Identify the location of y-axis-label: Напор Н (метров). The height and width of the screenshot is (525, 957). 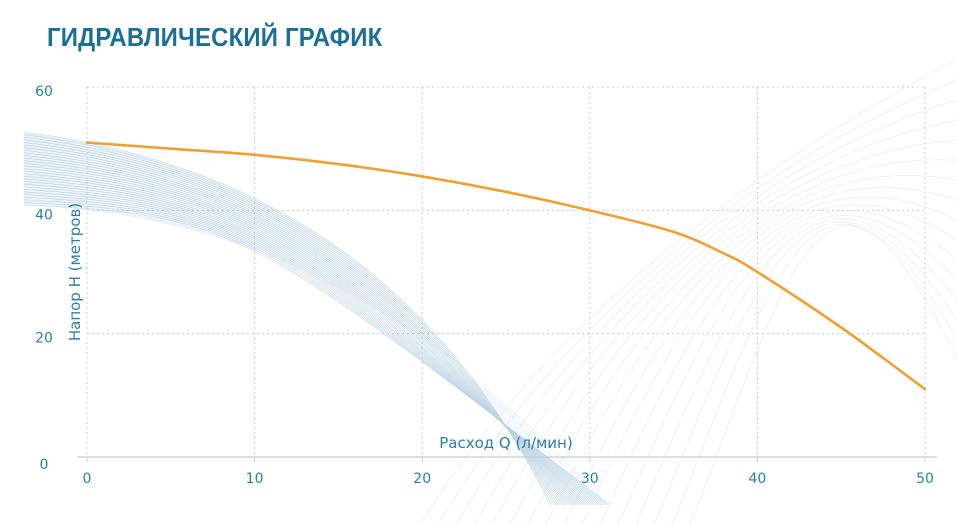
(75, 272).